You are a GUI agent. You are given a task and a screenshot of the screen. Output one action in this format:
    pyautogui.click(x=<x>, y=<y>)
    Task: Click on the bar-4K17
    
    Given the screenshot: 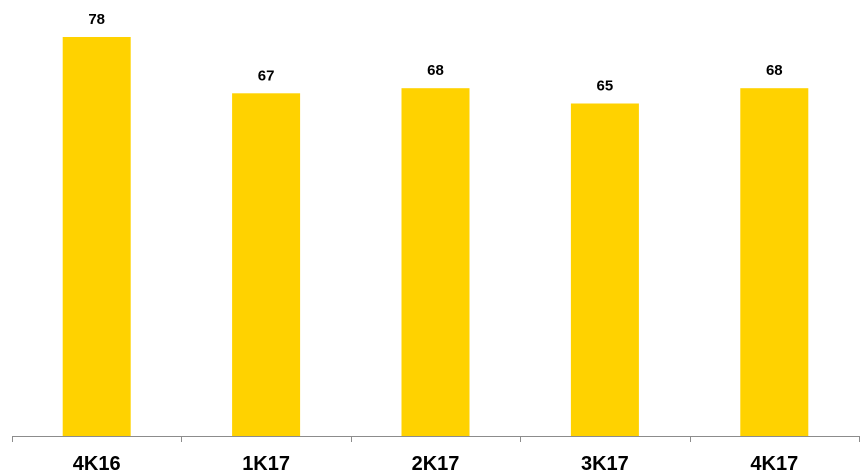 What is the action you would take?
    pyautogui.click(x=774, y=262)
    